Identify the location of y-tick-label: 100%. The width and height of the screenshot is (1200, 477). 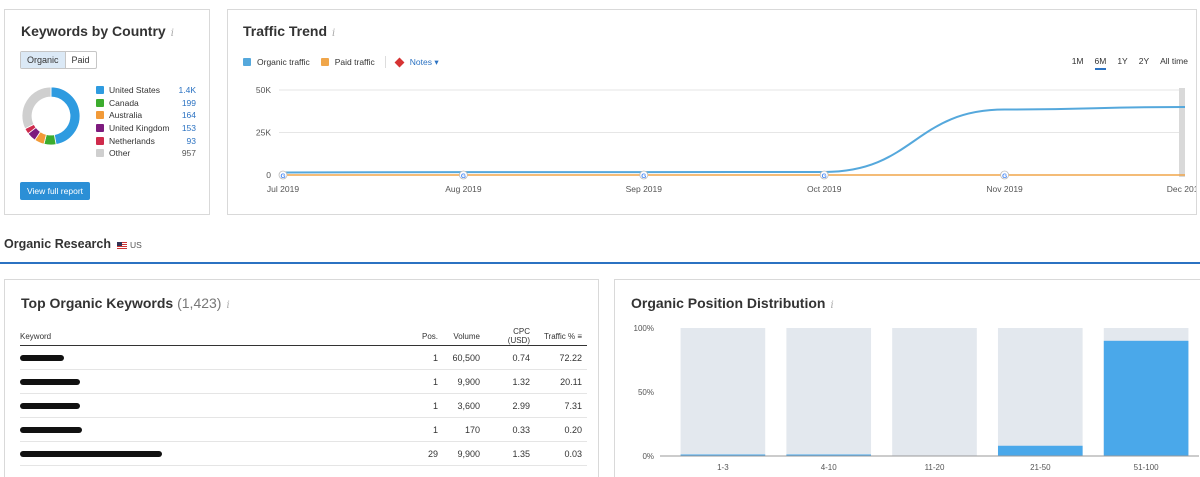
(644, 328).